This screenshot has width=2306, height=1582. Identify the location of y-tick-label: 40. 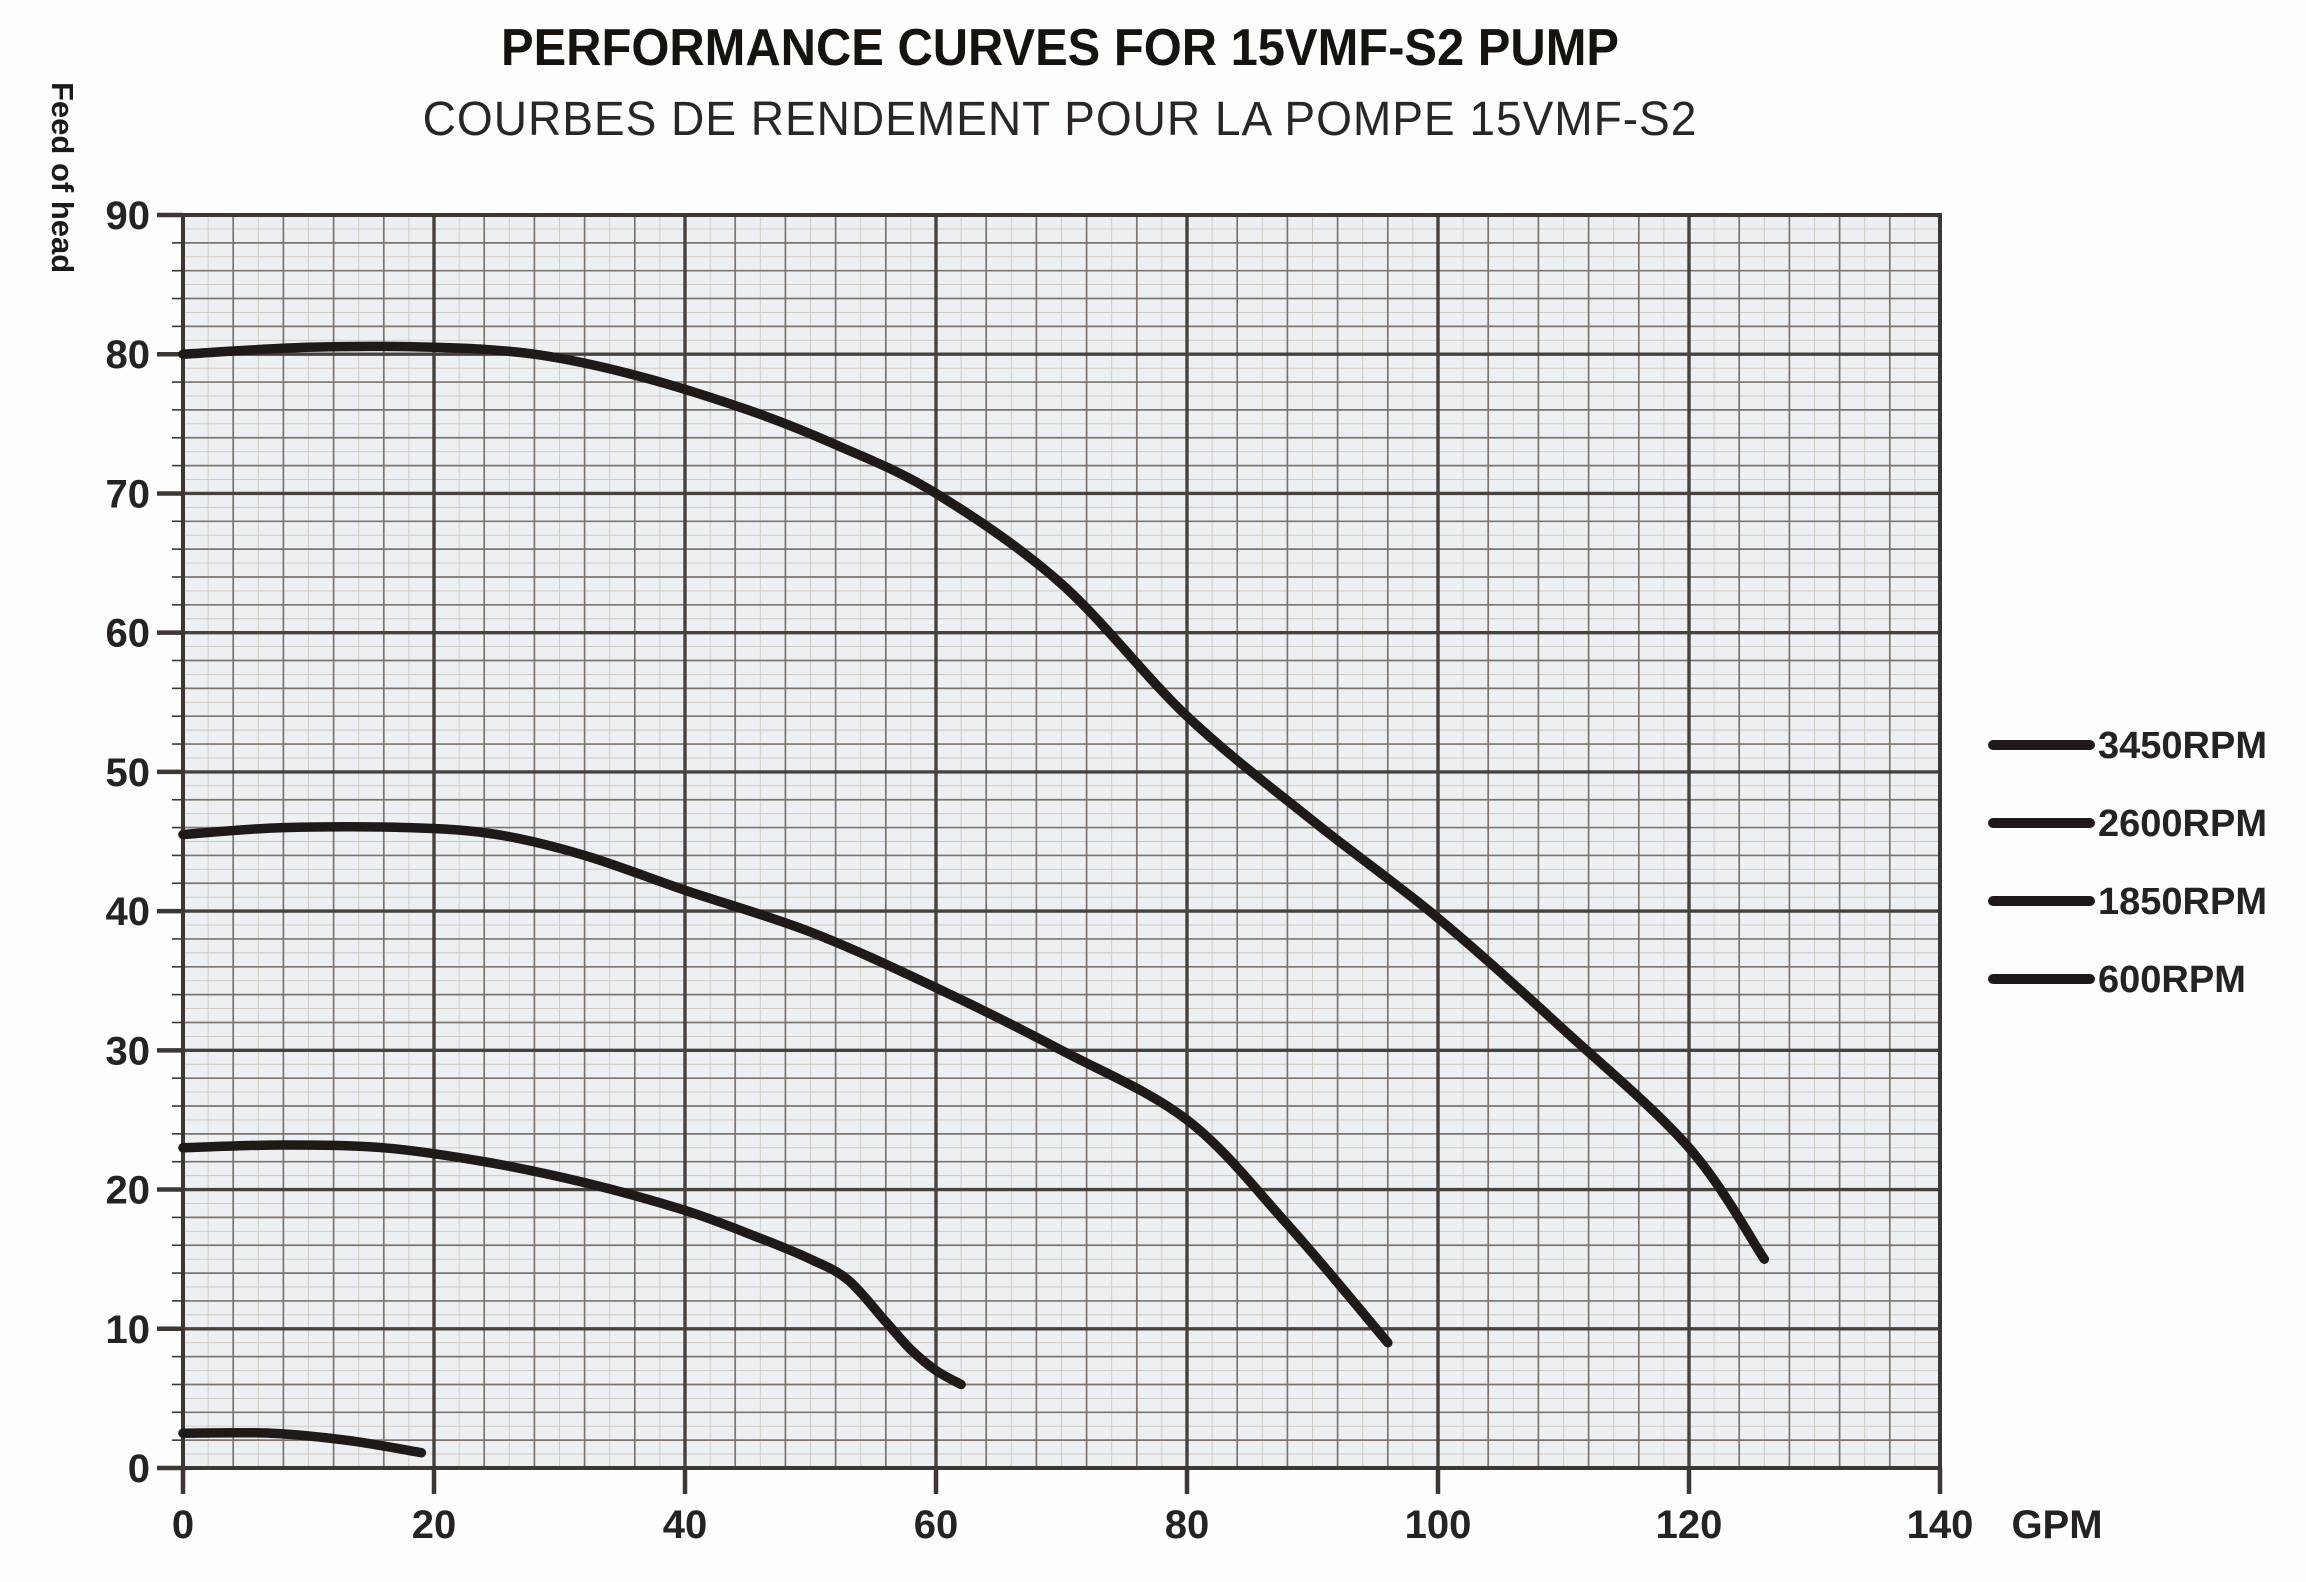
(128, 912).